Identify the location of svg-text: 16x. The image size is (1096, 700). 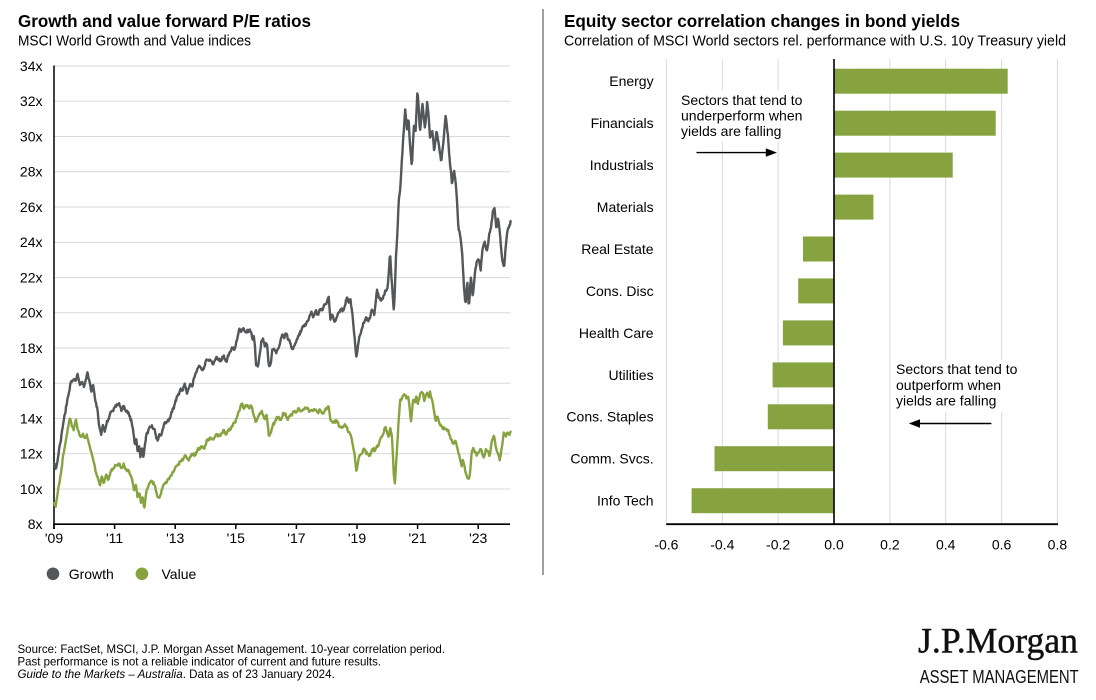
(31, 383).